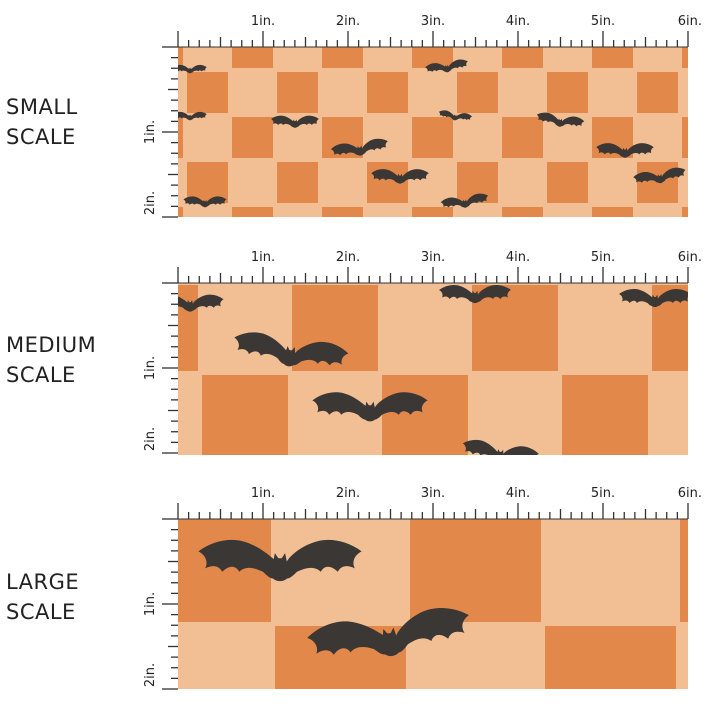  Describe the element at coordinates (42, 122) in the screenshot. I see `small-scale-label: SMALL SCALE` at that location.